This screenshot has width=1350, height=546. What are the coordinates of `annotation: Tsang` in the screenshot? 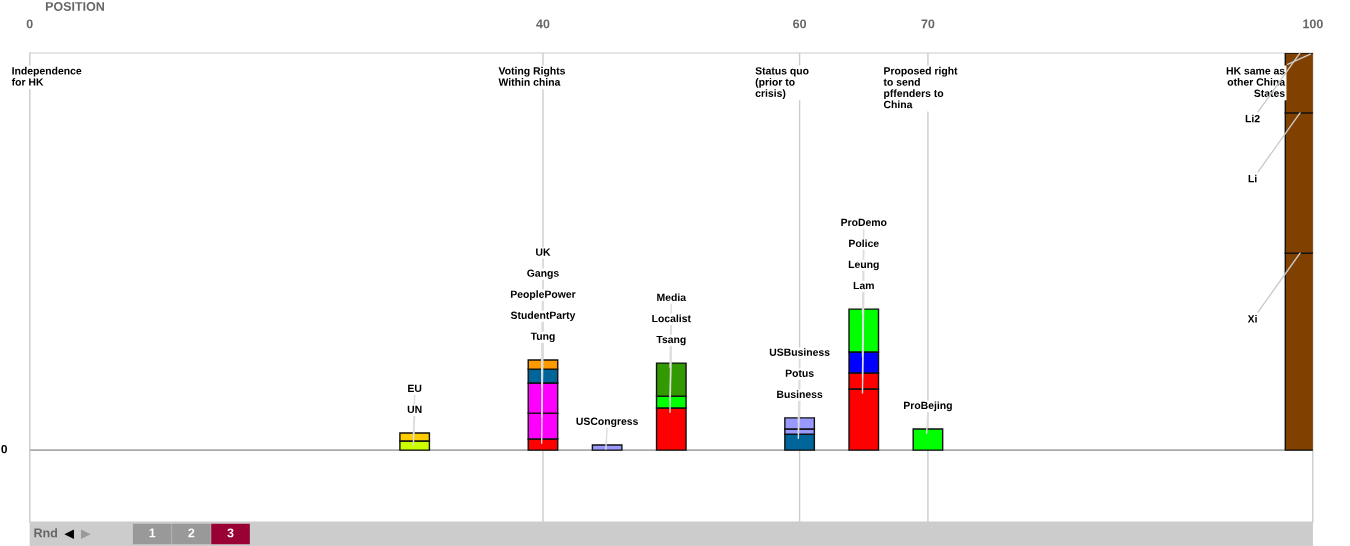 It's located at (671, 340).